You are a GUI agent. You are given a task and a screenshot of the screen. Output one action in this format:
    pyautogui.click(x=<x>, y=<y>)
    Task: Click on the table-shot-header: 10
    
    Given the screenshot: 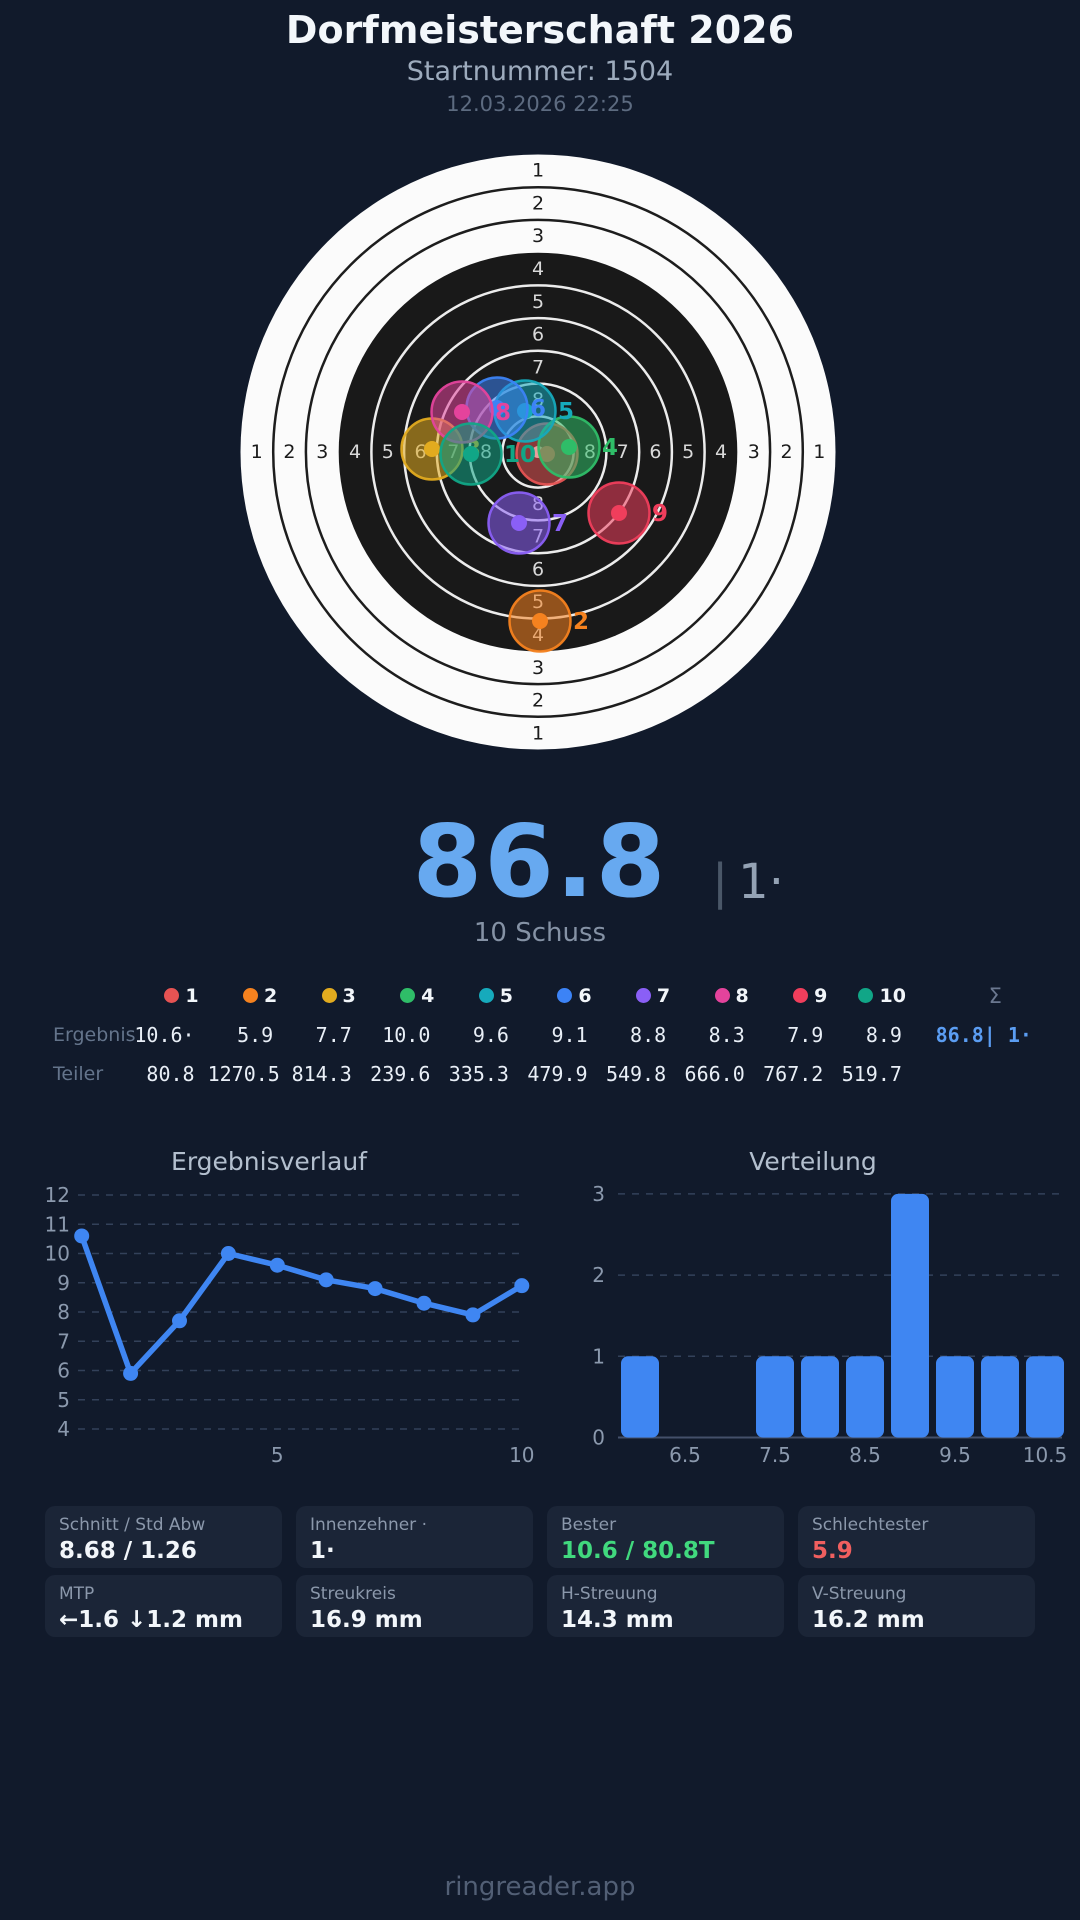 What is the action you would take?
    pyautogui.click(x=875, y=996)
    